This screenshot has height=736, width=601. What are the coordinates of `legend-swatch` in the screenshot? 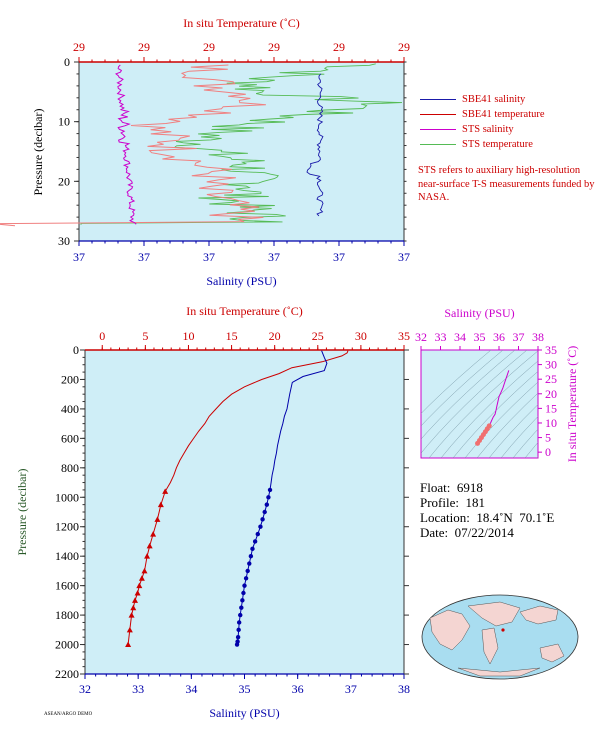 It's located at (438, 114).